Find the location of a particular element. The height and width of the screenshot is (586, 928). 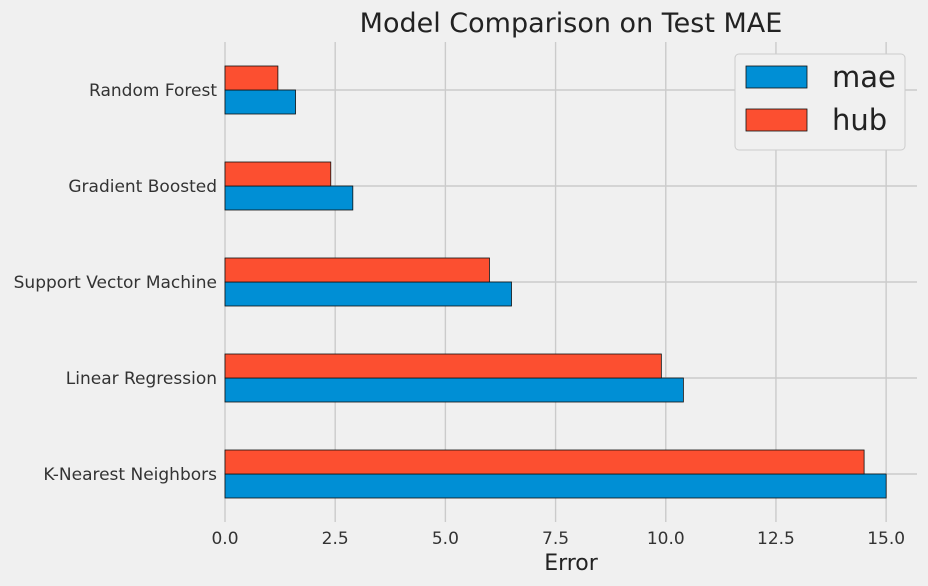

legend-swatch-hub is located at coordinates (776, 120).